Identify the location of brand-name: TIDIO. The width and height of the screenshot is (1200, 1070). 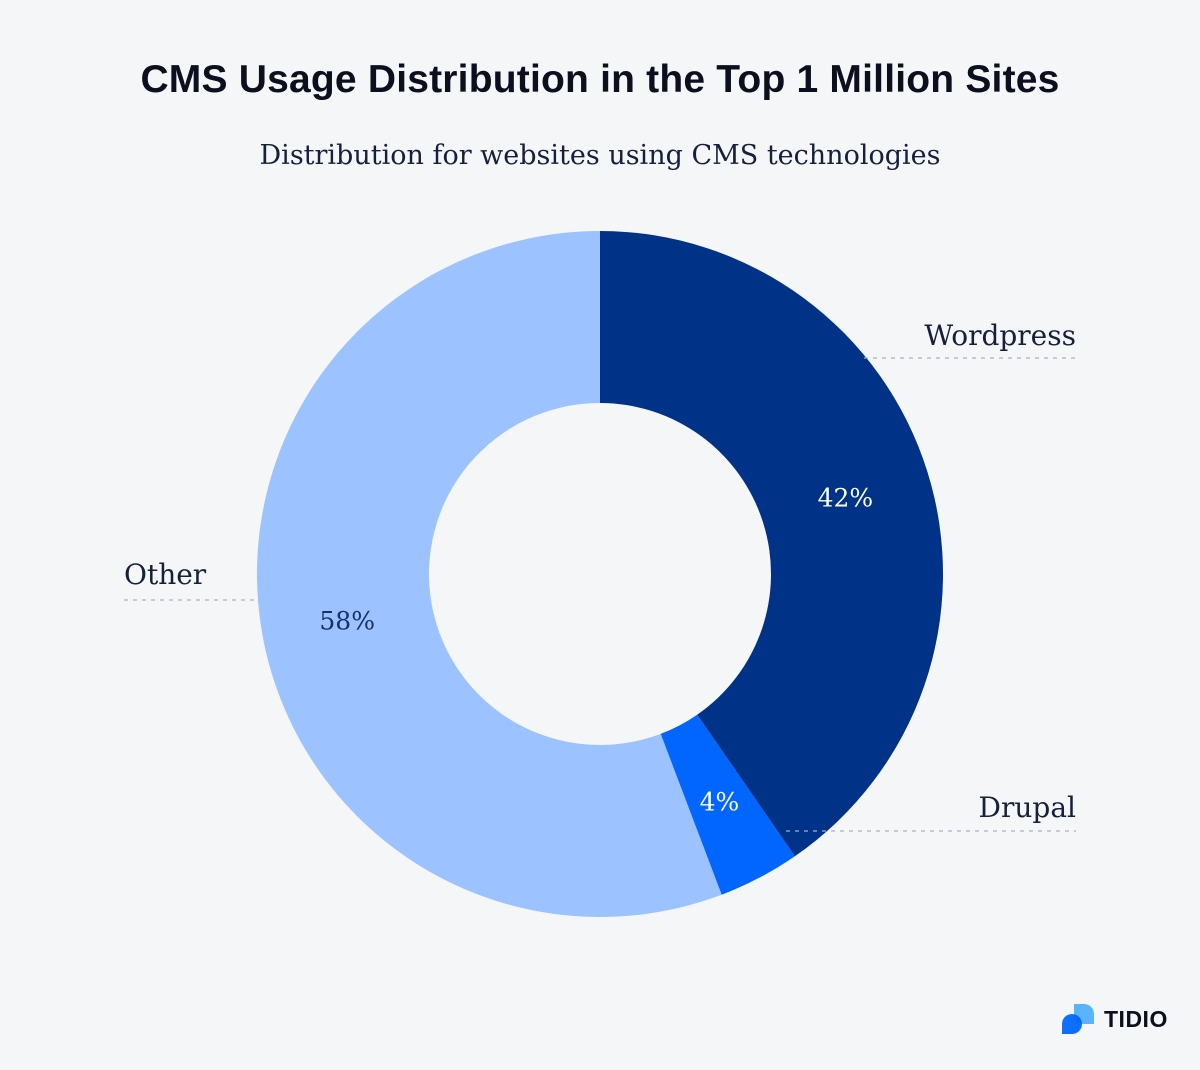
(1136, 1018).